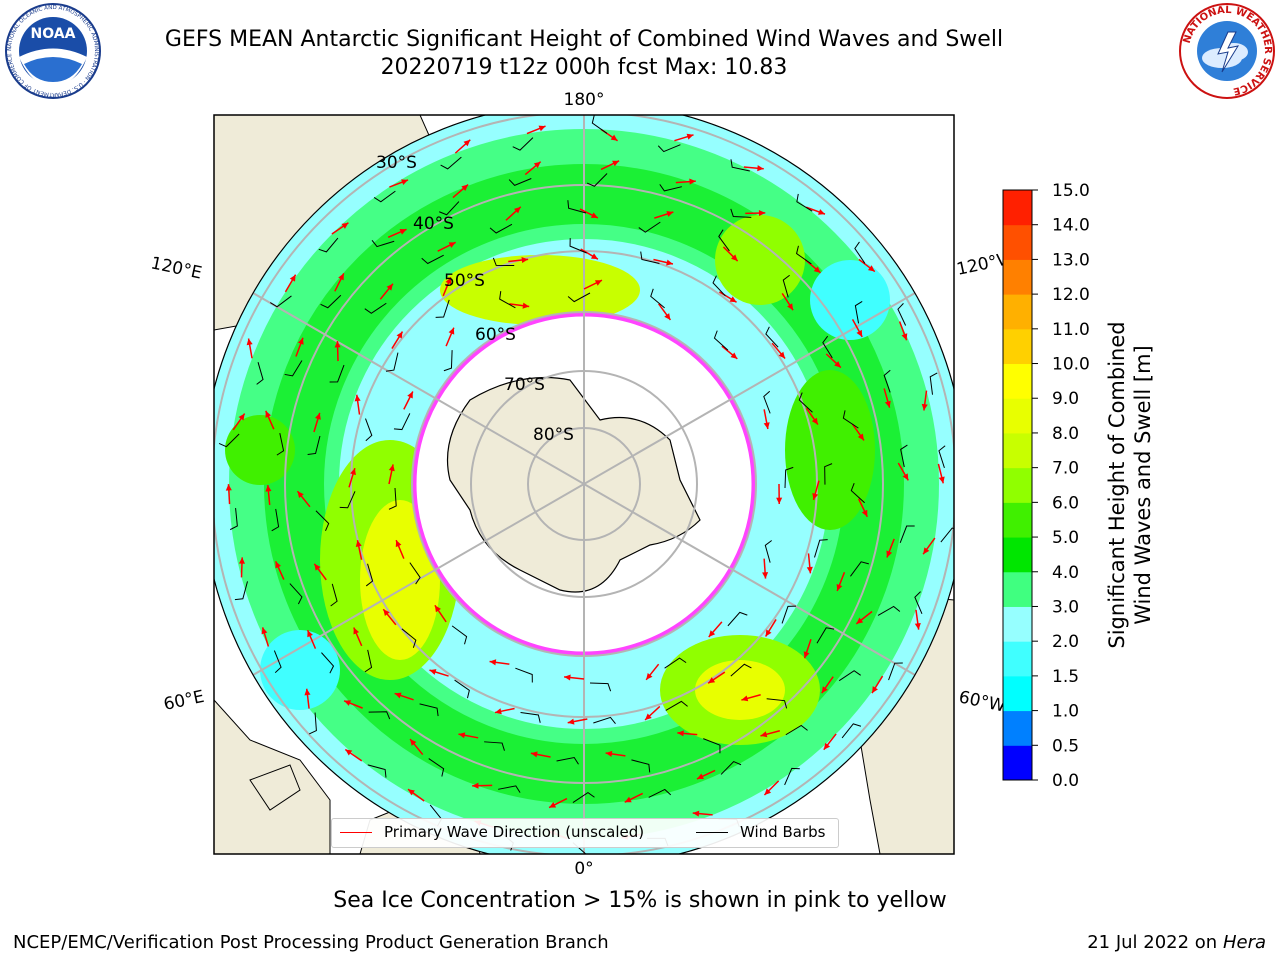 The image size is (1280, 960). Describe the element at coordinates (433, 224) in the screenshot. I see `lat-label-40s: 40°S` at that location.